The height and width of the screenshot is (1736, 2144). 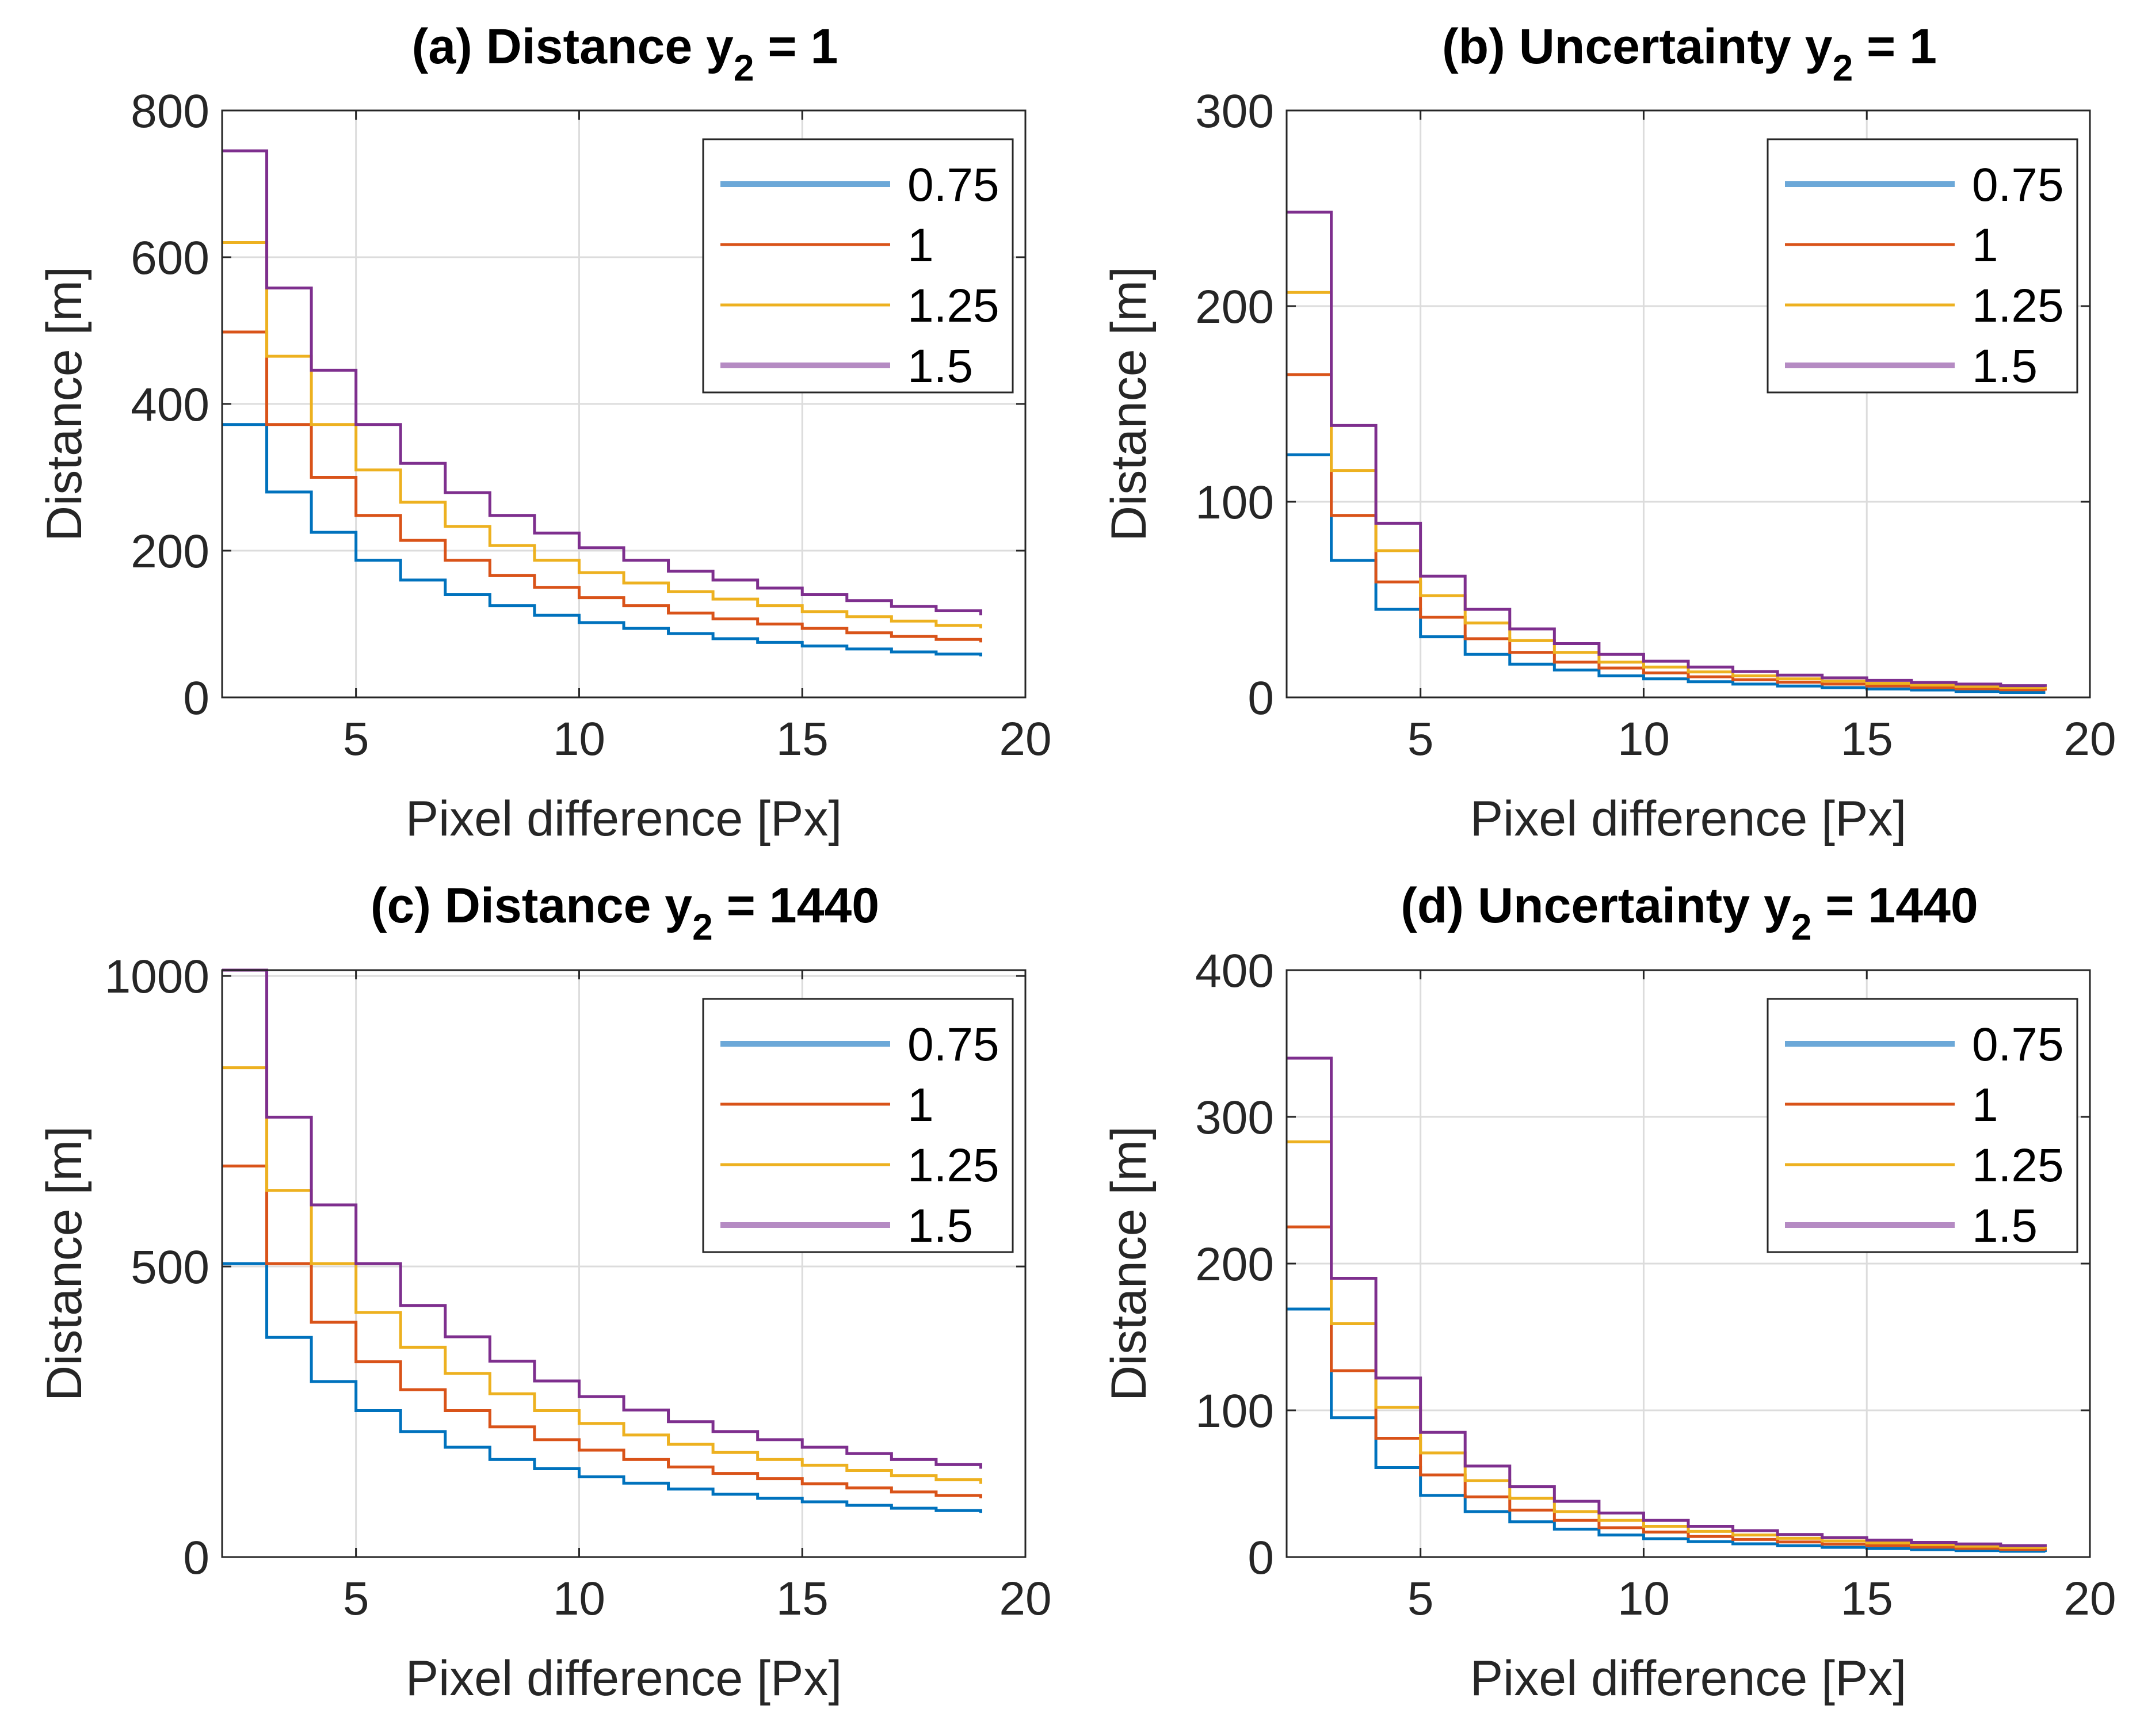 I want to click on chart-title-main: (a) Distance y, so click(x=573, y=46).